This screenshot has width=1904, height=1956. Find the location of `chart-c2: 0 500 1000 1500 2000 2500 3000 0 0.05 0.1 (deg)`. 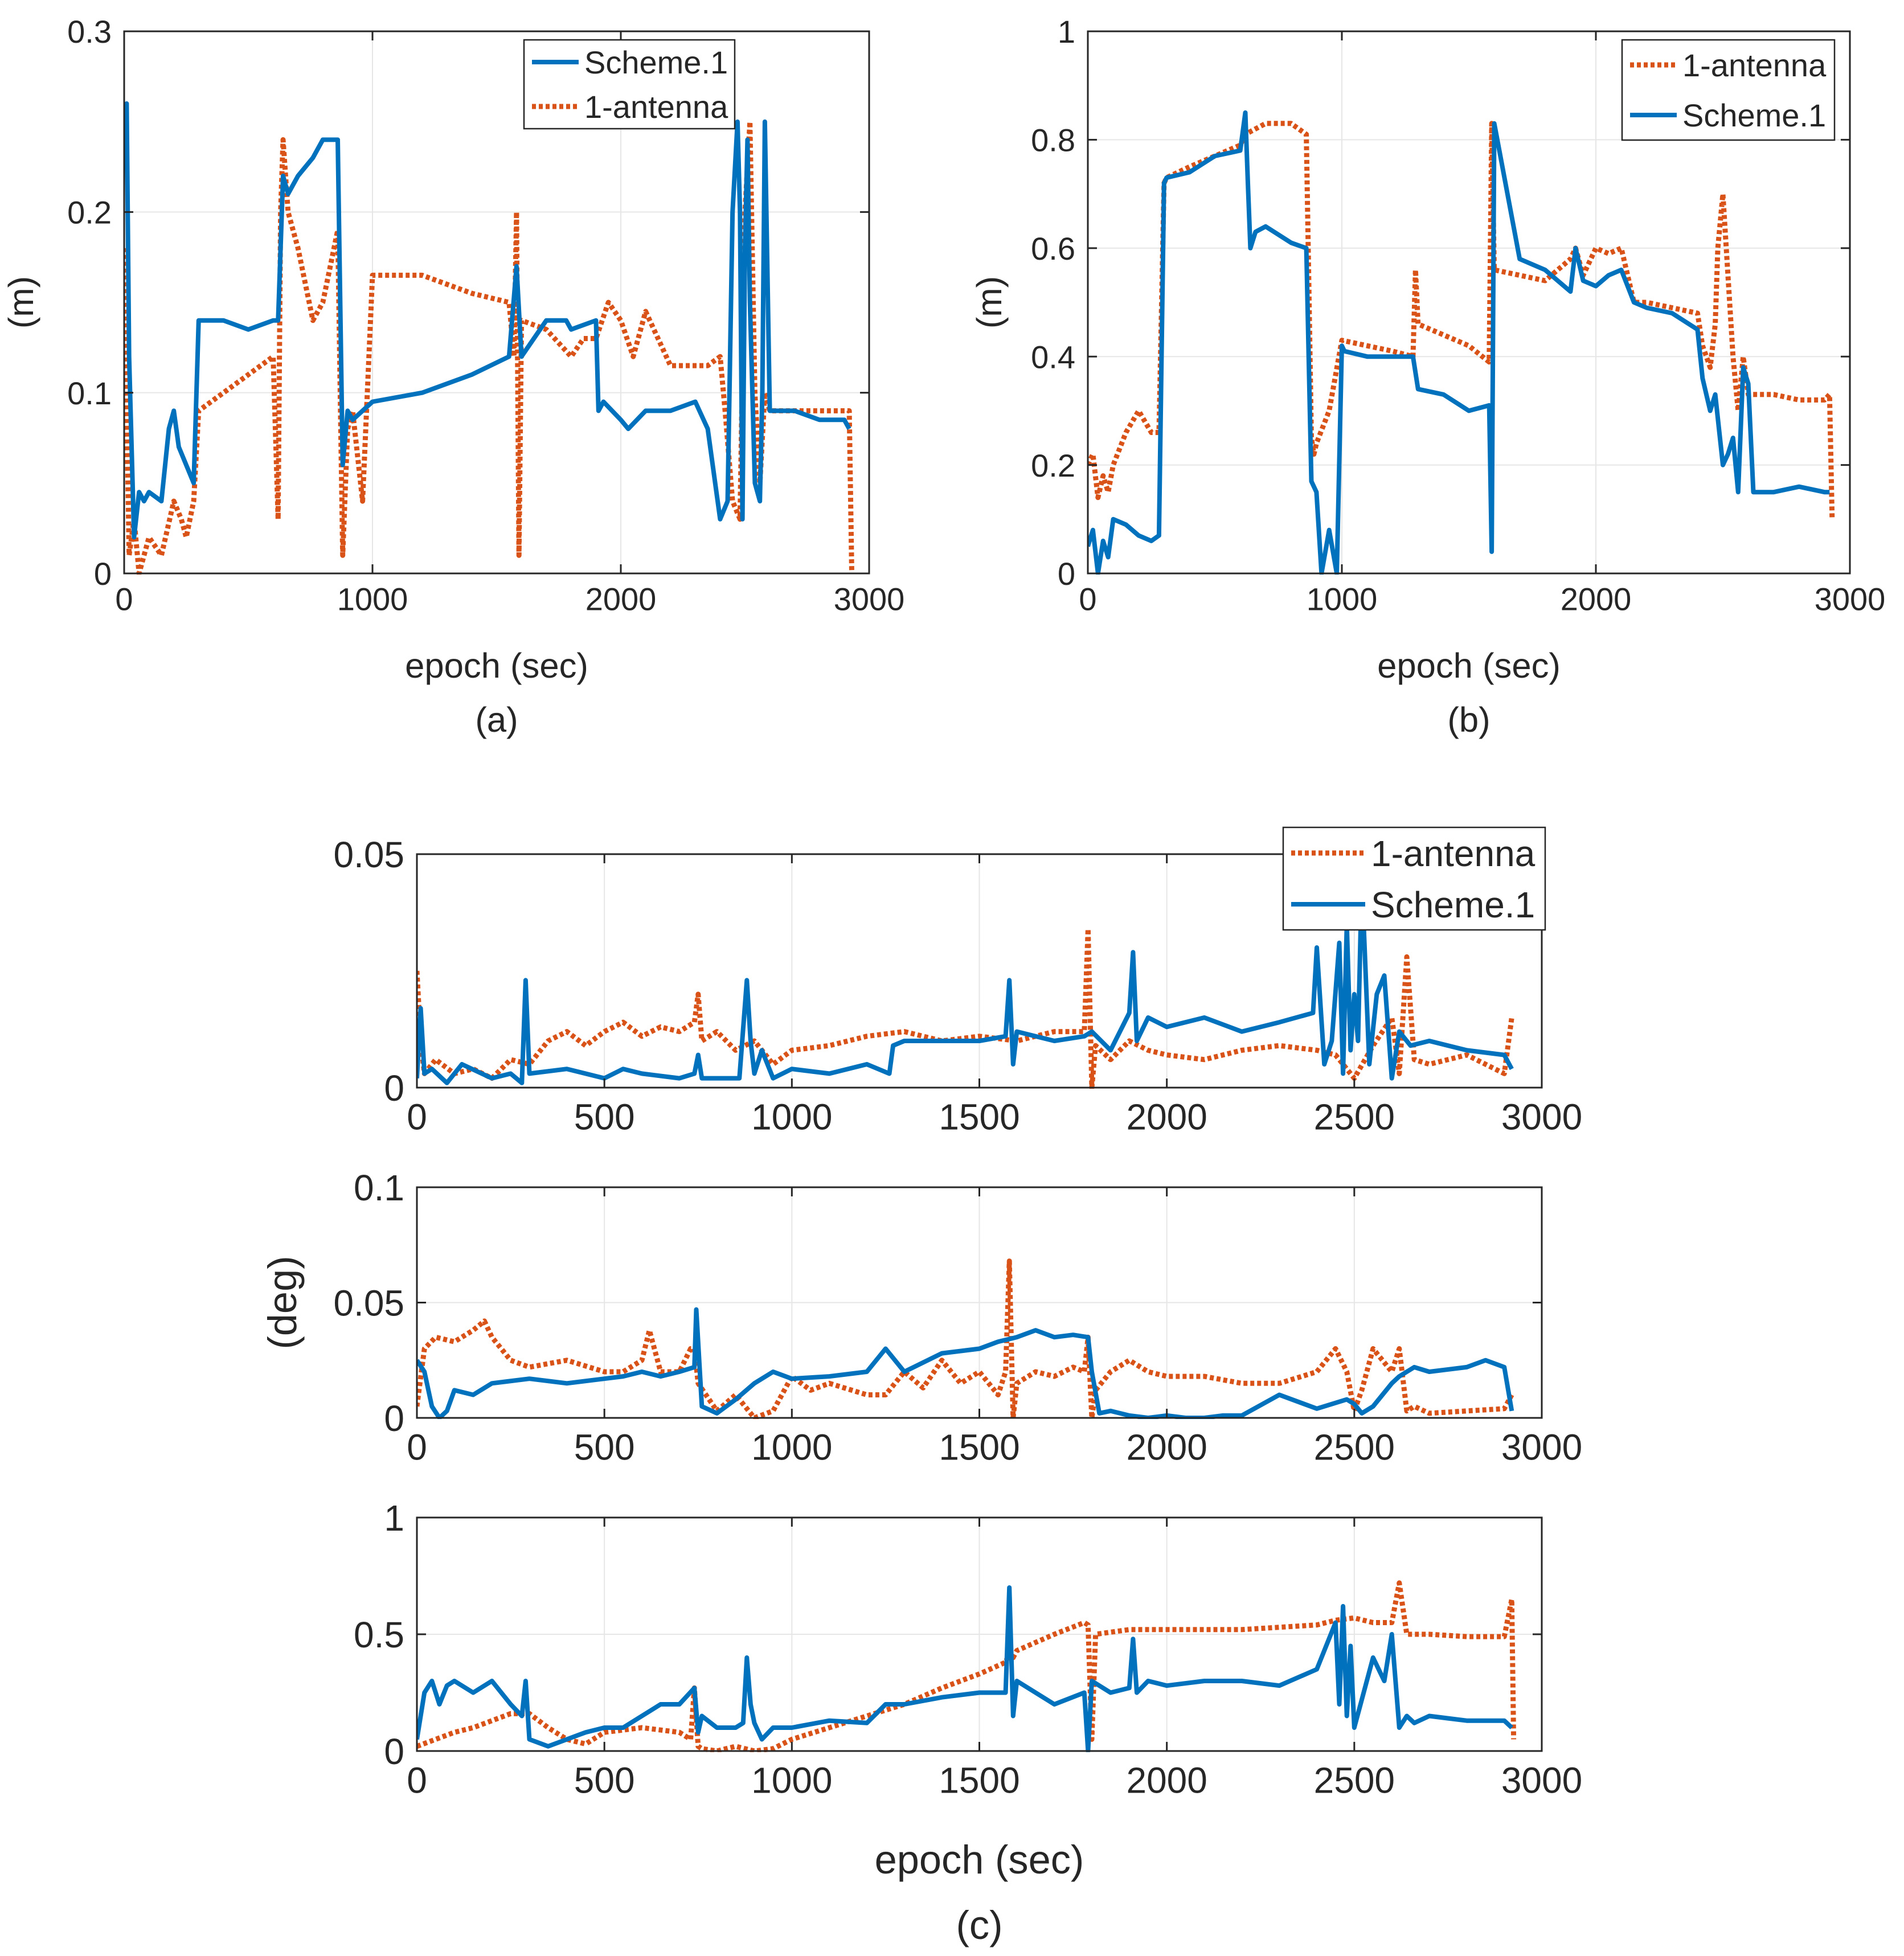

chart-c2: 0 500 1000 1500 2000 2500 3000 0 0.05 0.1 (deg) is located at coordinates (921, 1317).